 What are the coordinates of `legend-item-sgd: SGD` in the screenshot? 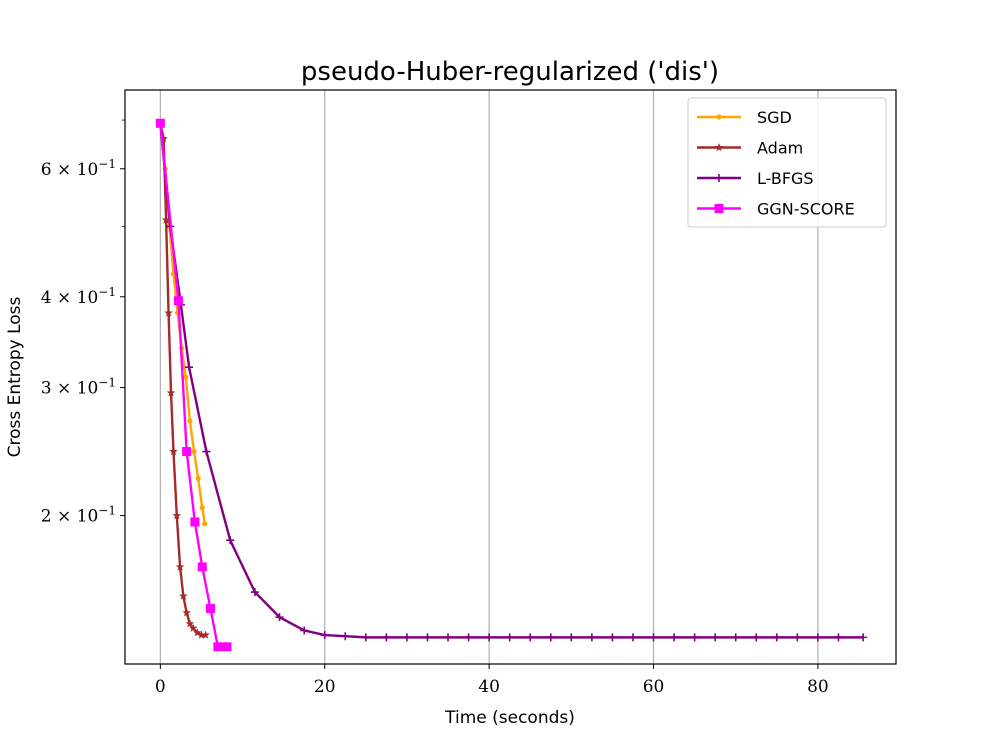 It's located at (744, 117).